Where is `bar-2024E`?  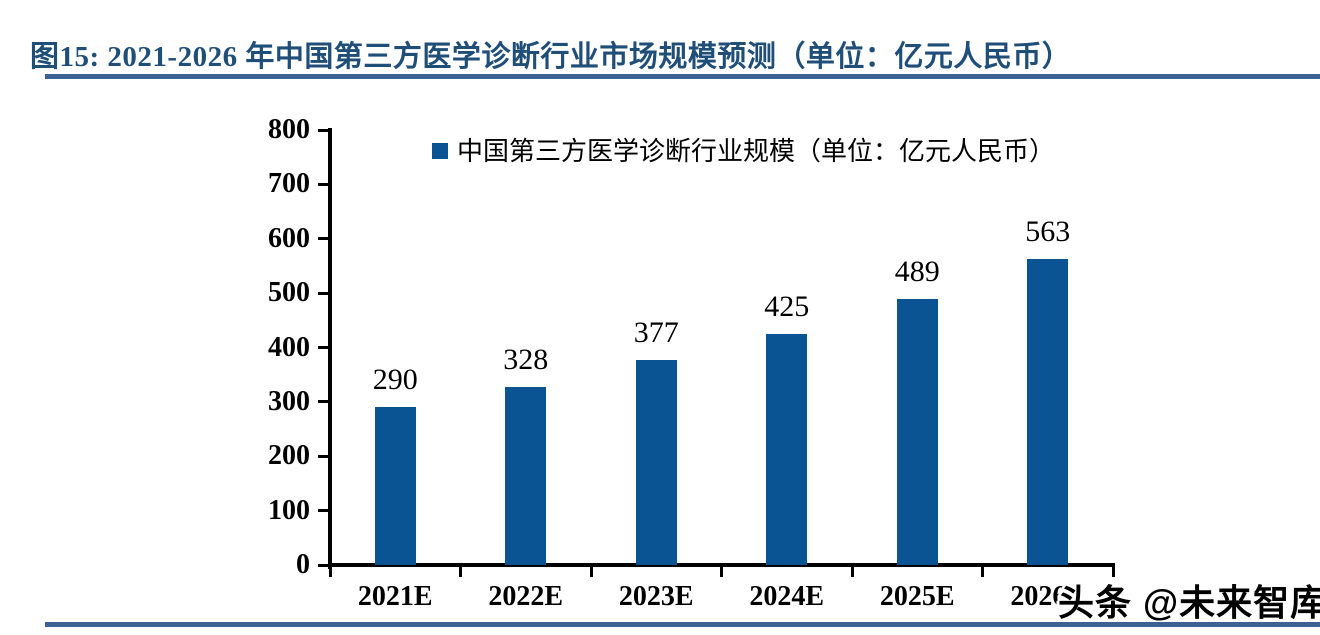
bar-2024E is located at coordinates (787, 449).